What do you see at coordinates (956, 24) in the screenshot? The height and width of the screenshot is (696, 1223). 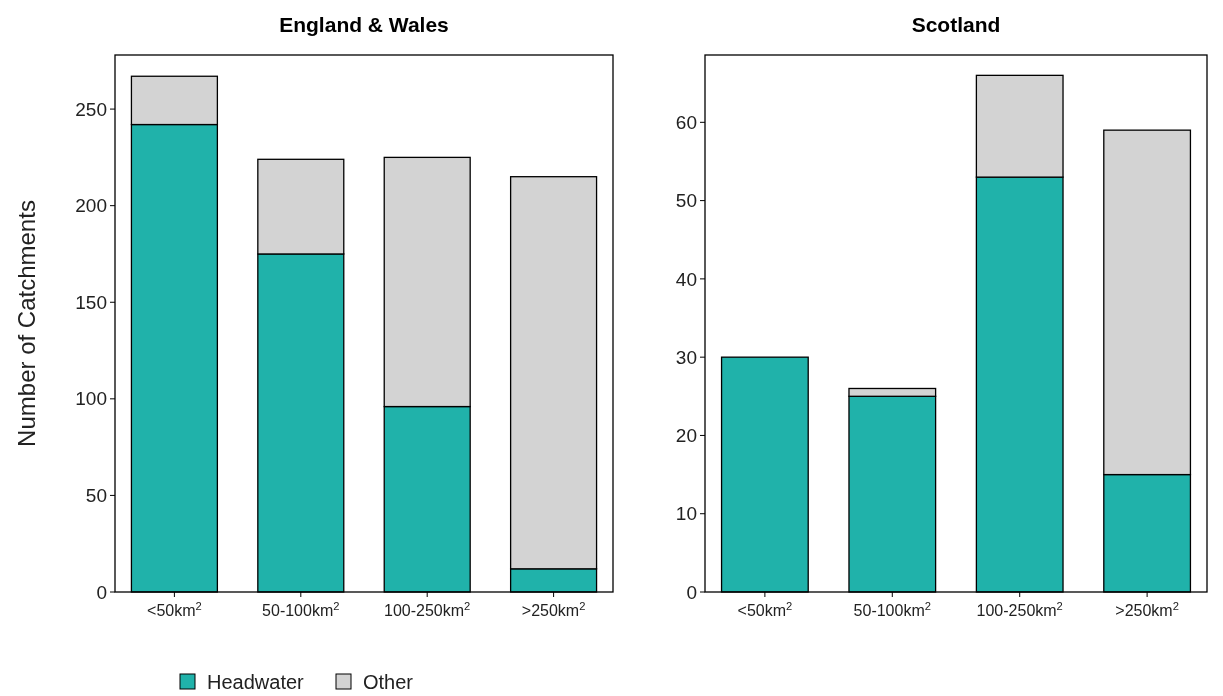 I see `chart-title: Scotland` at bounding box center [956, 24].